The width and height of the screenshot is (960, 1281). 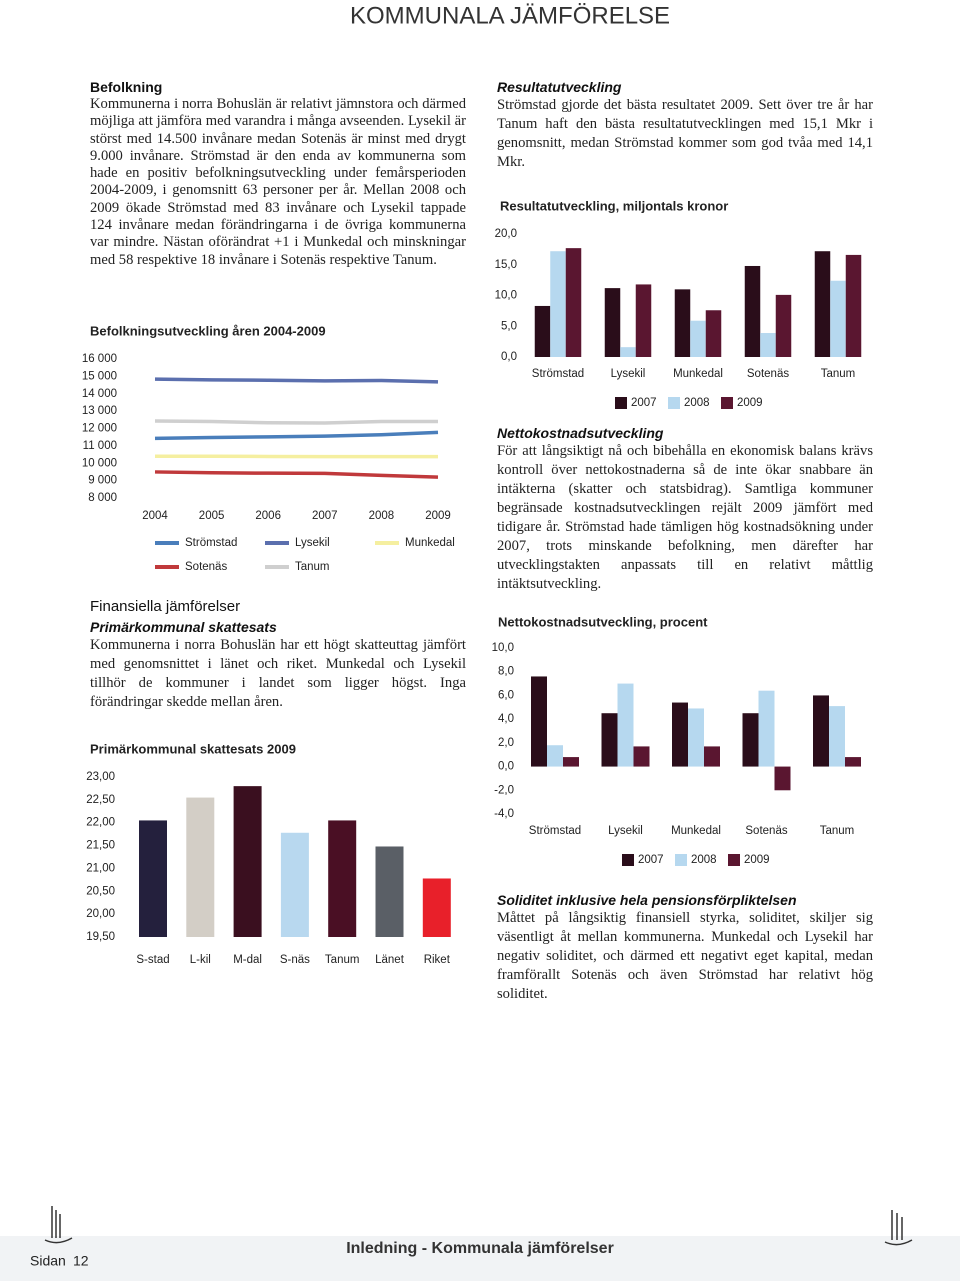 I want to click on x-tick-label: M-dal, so click(x=247, y=960).